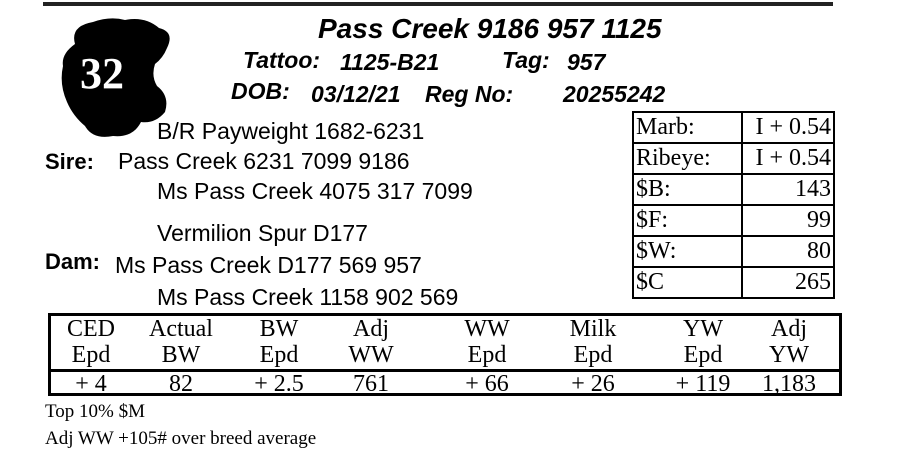 The height and width of the screenshot is (465, 906). Describe the element at coordinates (487, 384) in the screenshot. I see `epd-value: + 66` at that location.